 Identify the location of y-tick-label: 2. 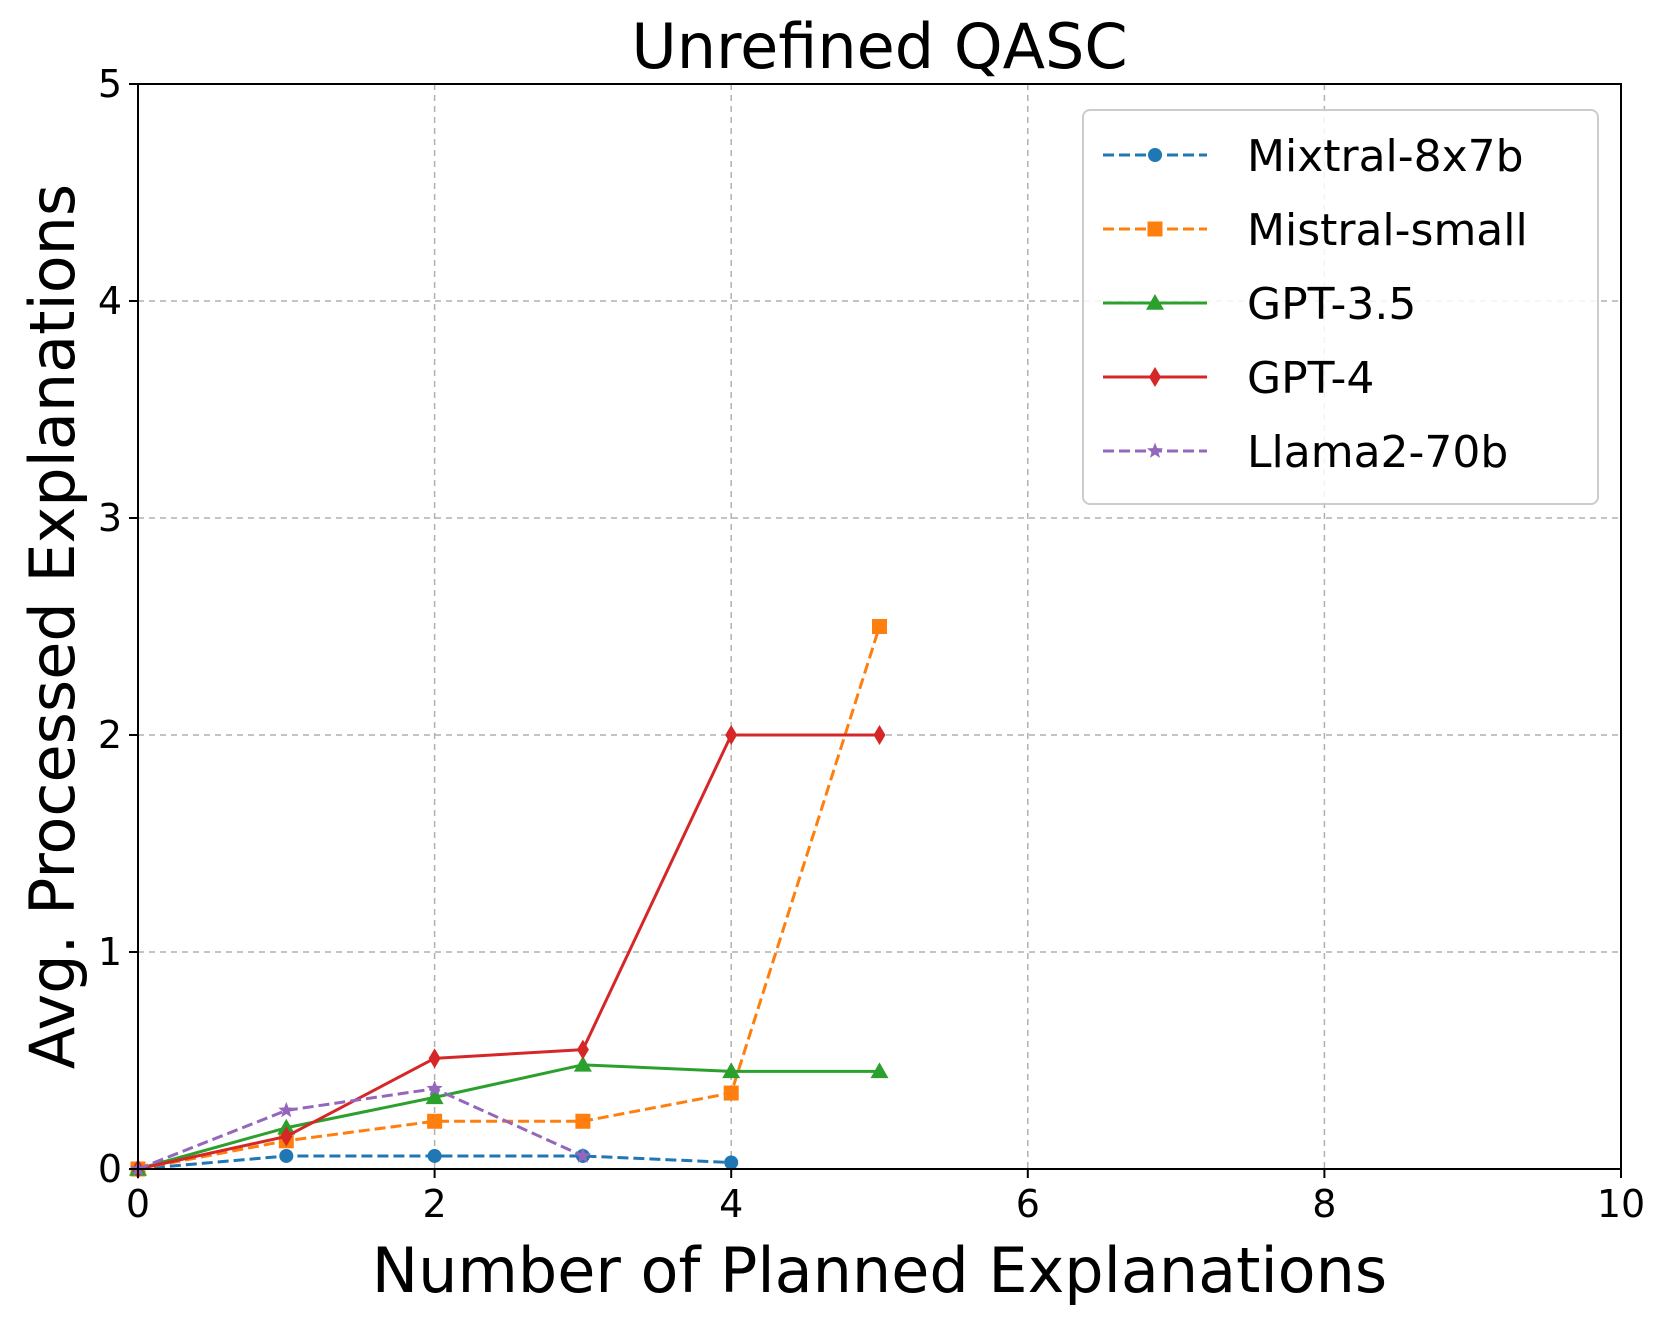
(110, 735).